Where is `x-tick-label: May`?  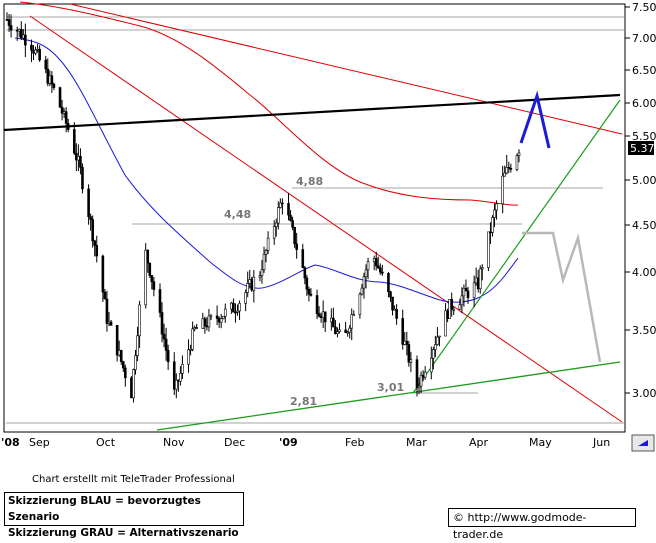 x-tick-label: May is located at coordinates (540, 442).